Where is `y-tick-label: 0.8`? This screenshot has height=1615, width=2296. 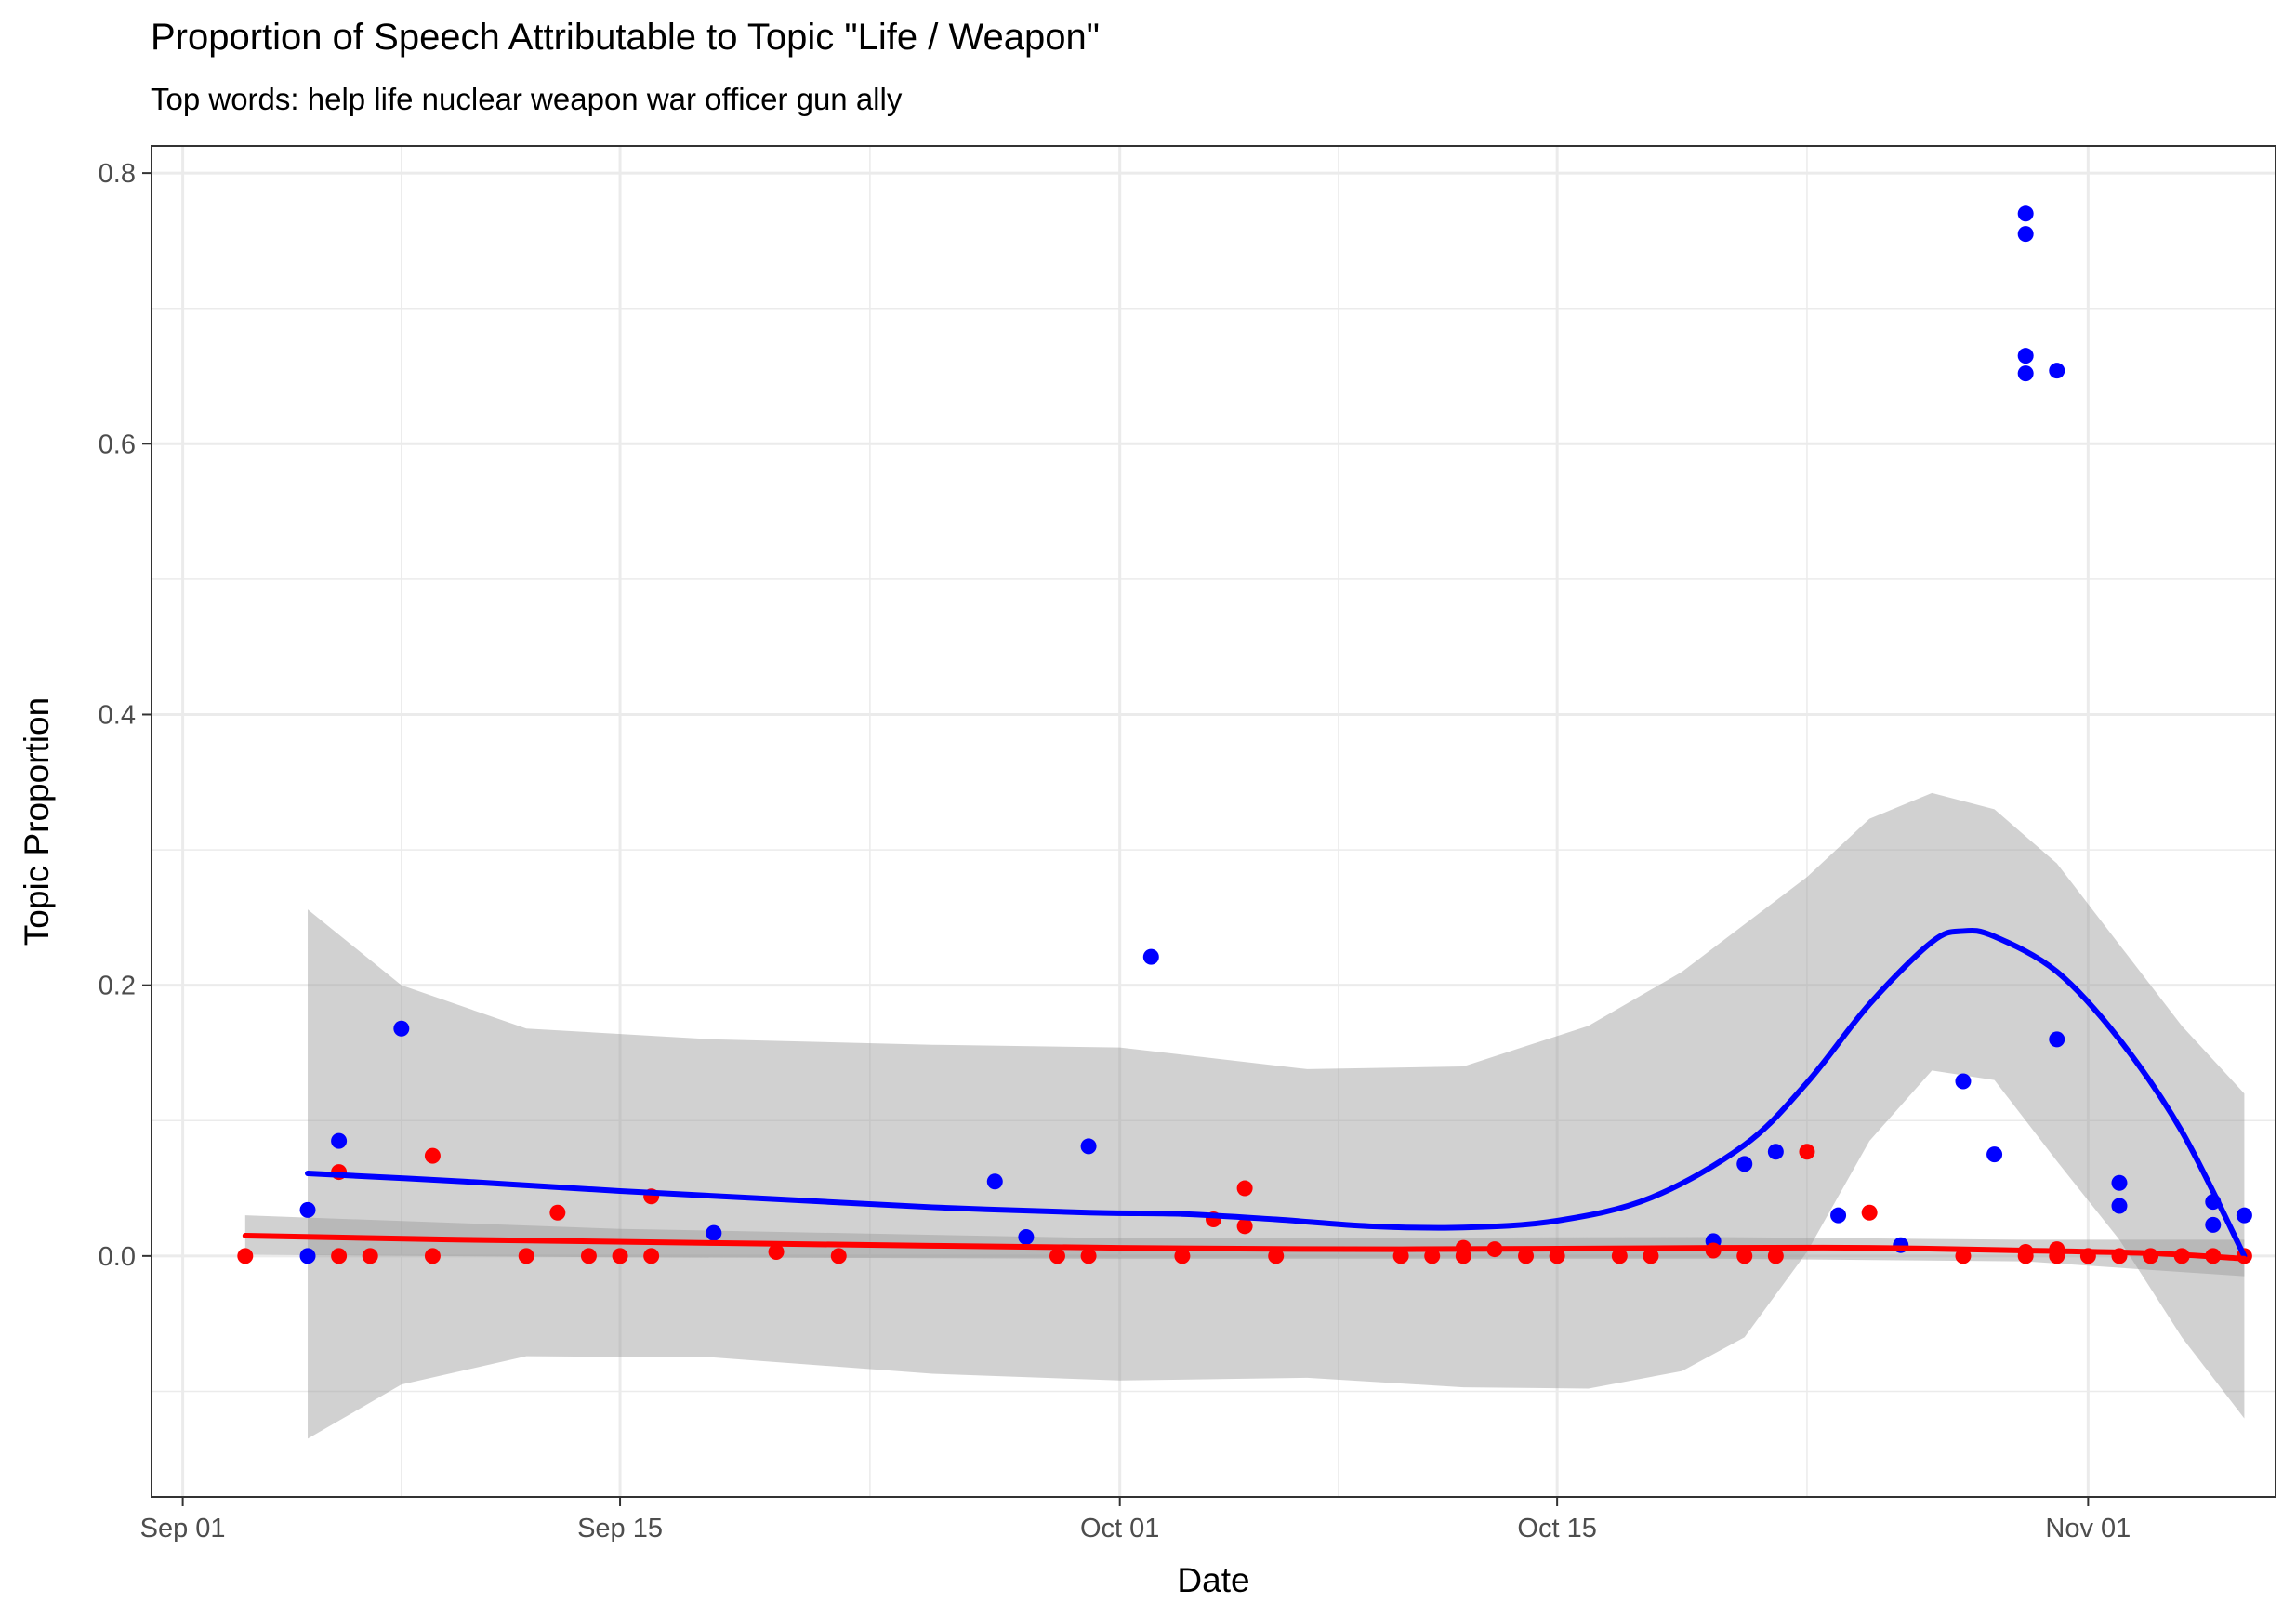
y-tick-label: 0.8 is located at coordinates (118, 174).